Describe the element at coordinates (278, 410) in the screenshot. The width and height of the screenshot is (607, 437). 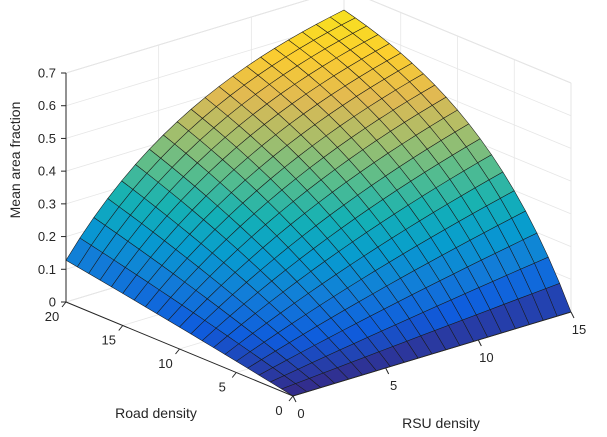
I see `y-tick-label: 0` at that location.